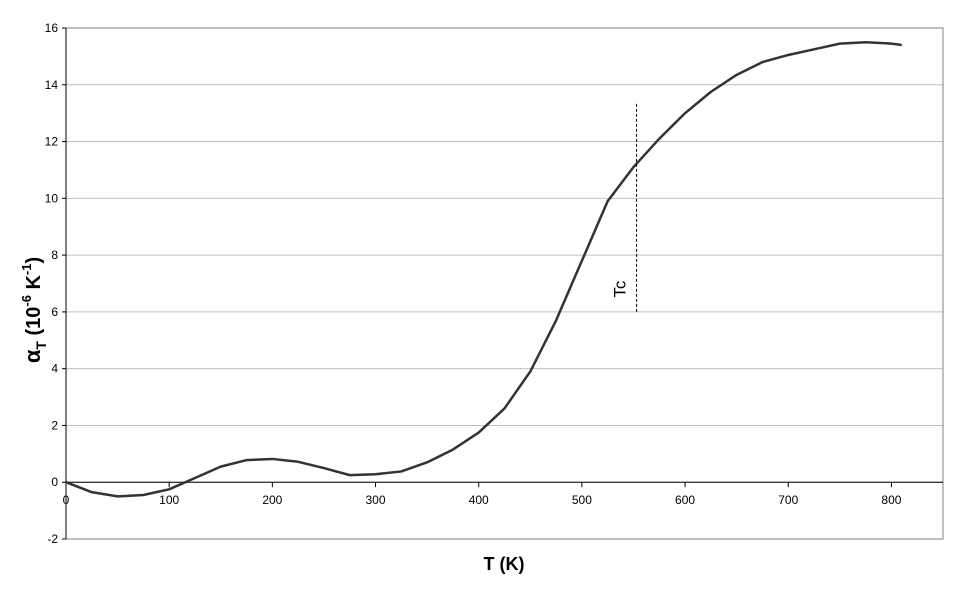  Describe the element at coordinates (52, 539) in the screenshot. I see `y-tick-label: -2` at that location.